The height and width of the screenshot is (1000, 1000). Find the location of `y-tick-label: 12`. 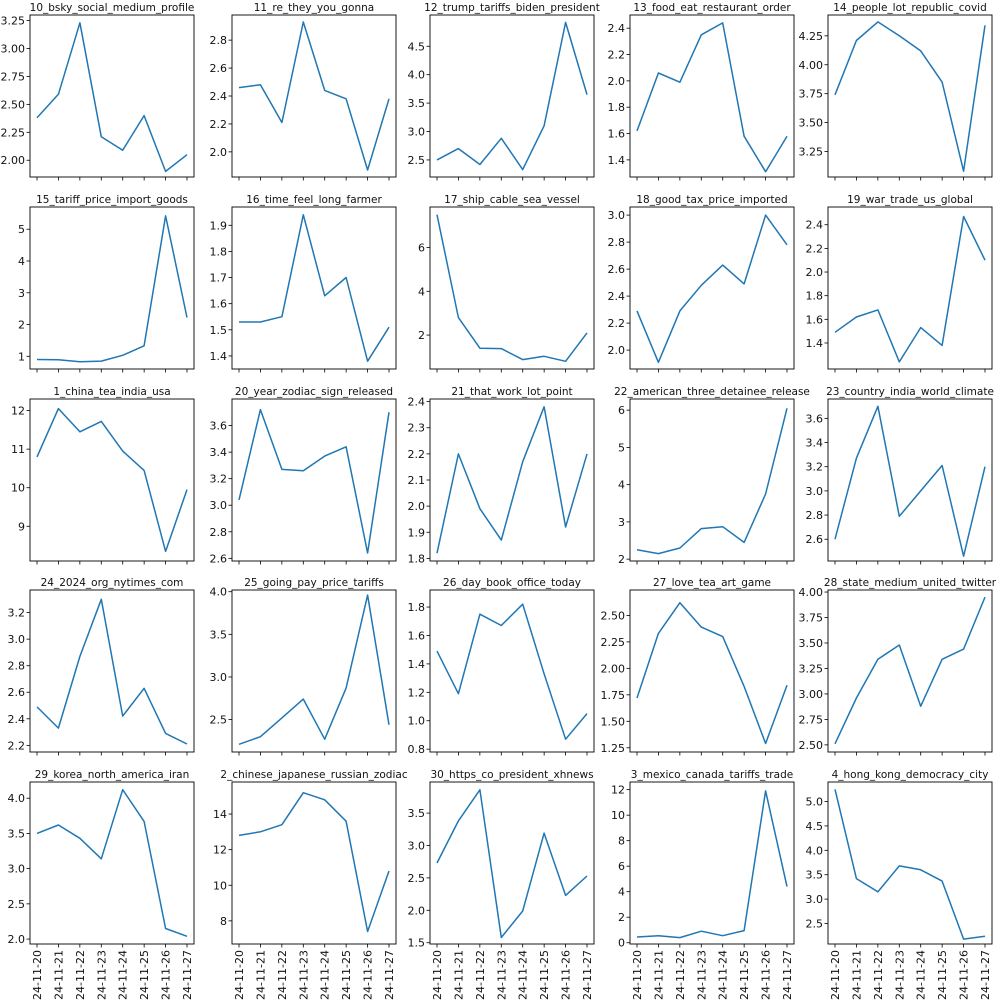

y-tick-label: 12 is located at coordinates (18, 411).